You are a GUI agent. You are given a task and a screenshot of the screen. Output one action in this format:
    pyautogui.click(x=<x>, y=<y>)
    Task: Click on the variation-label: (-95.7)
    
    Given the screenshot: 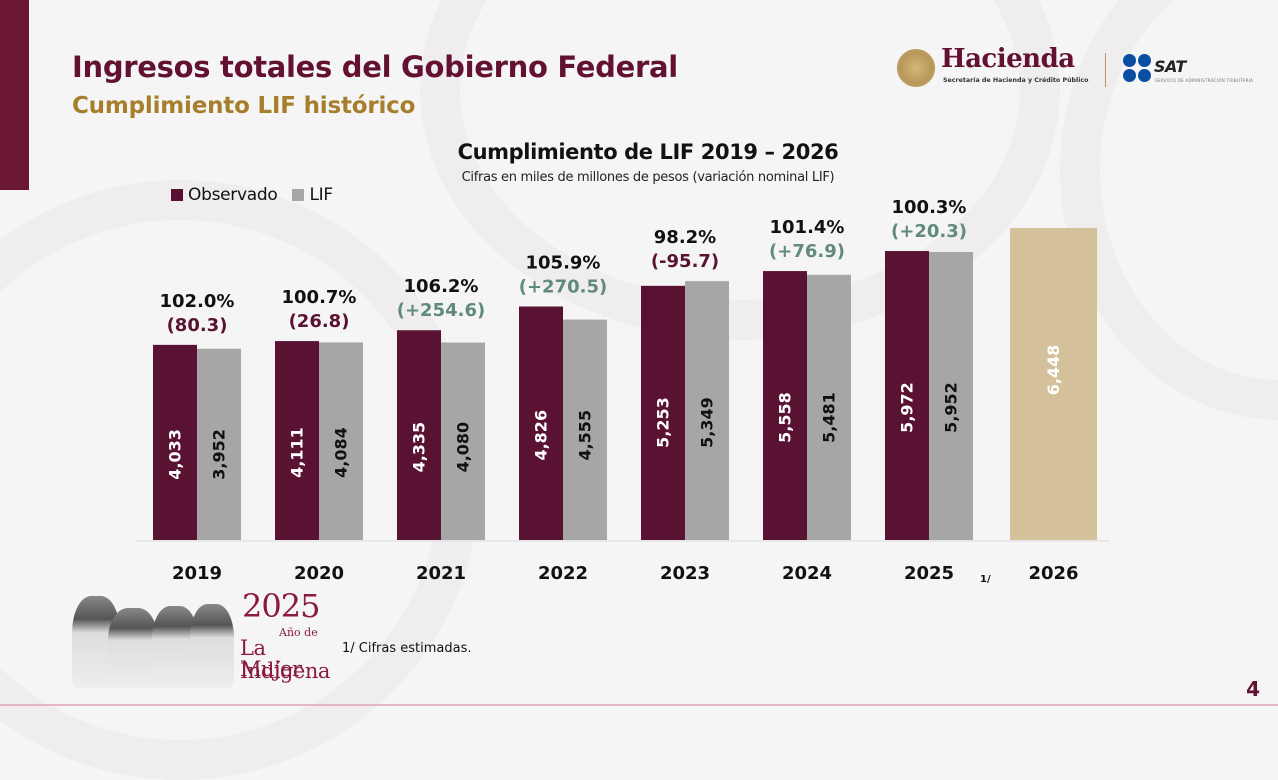 What is the action you would take?
    pyautogui.click(x=685, y=261)
    